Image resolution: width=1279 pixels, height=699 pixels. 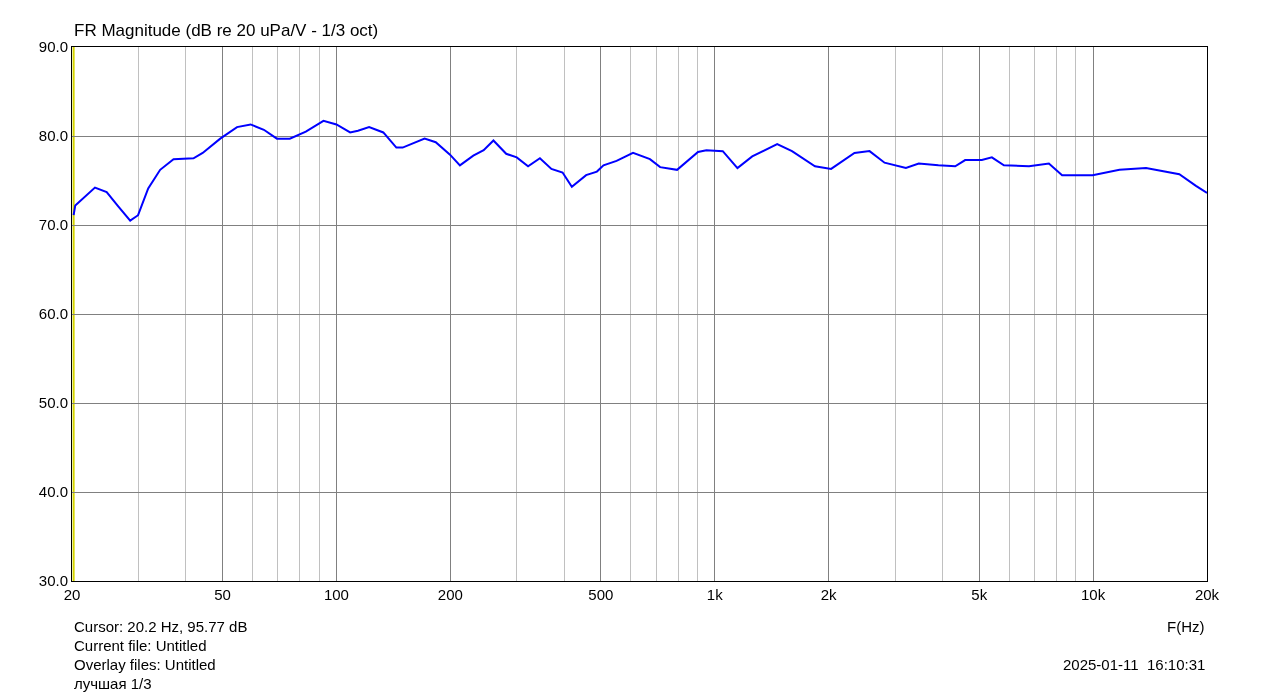 What do you see at coordinates (1186, 626) in the screenshot?
I see `x-axis-title: F(Hz)` at bounding box center [1186, 626].